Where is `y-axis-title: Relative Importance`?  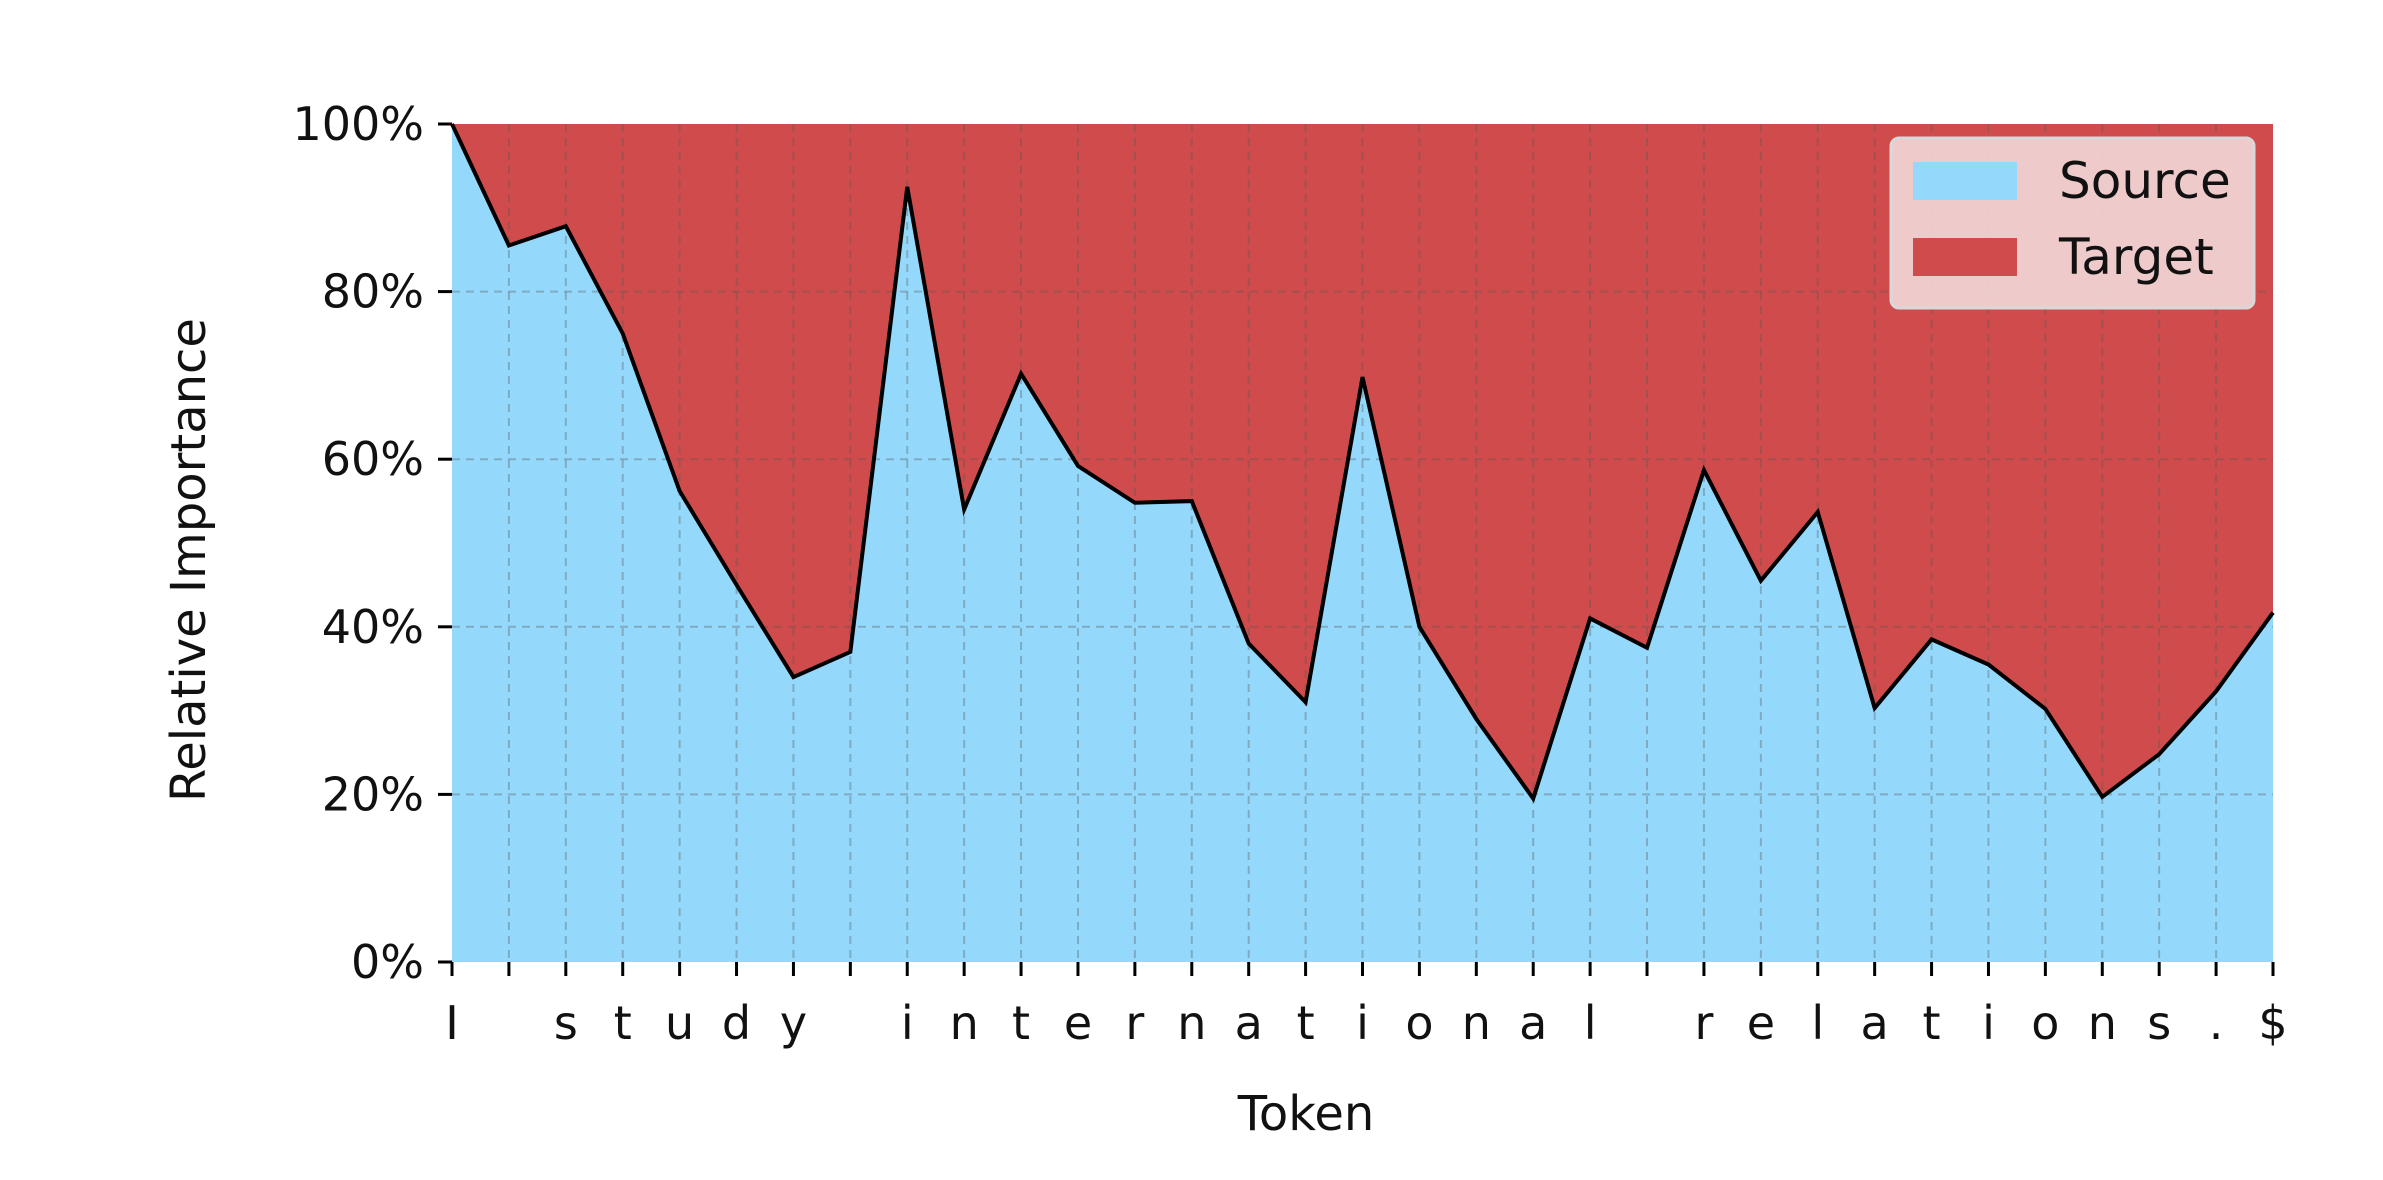
y-axis-title: Relative Importance is located at coordinates (189, 560).